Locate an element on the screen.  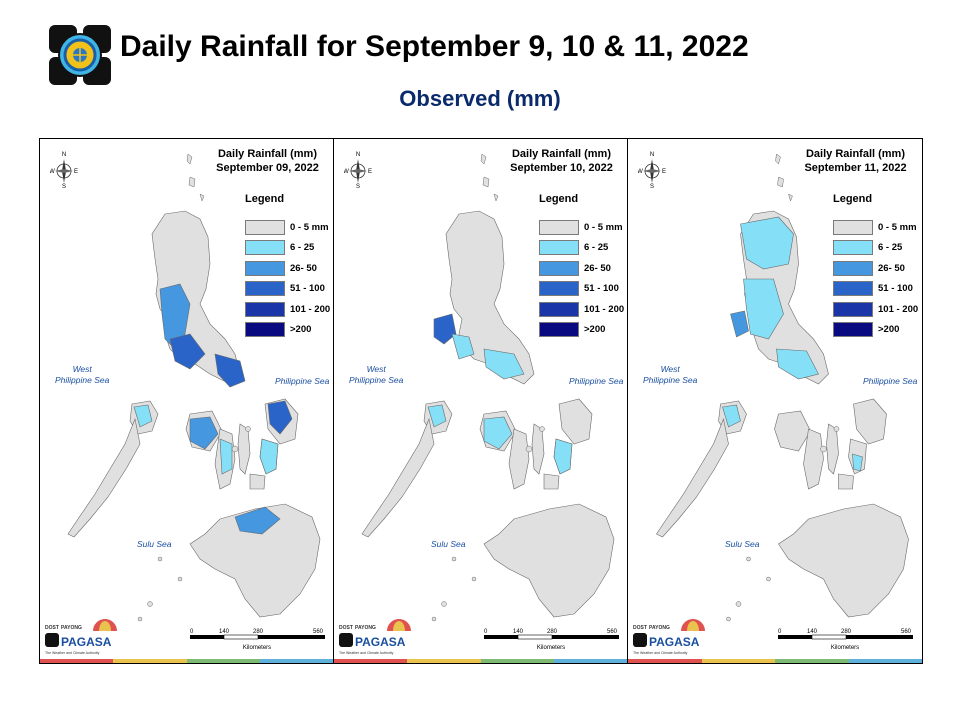
rain-heavy-west-luzon is located at coordinates (445, 329).